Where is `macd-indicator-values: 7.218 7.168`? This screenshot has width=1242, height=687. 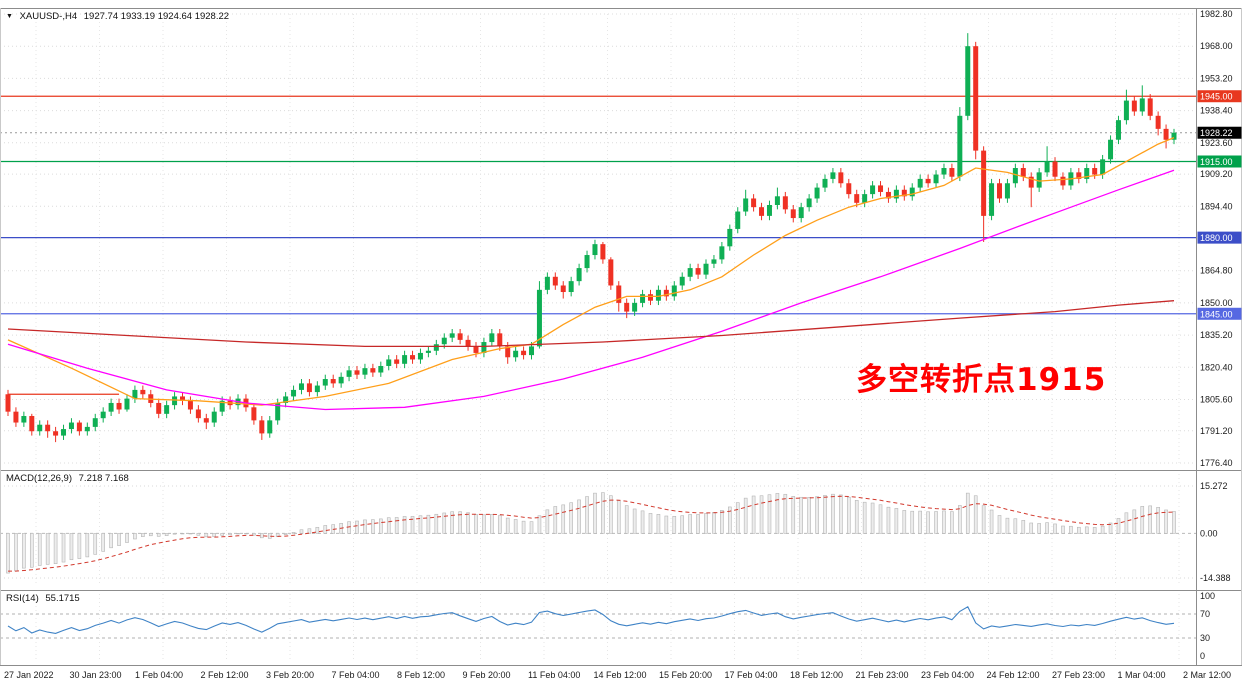 macd-indicator-values: 7.218 7.168 is located at coordinates (103, 478).